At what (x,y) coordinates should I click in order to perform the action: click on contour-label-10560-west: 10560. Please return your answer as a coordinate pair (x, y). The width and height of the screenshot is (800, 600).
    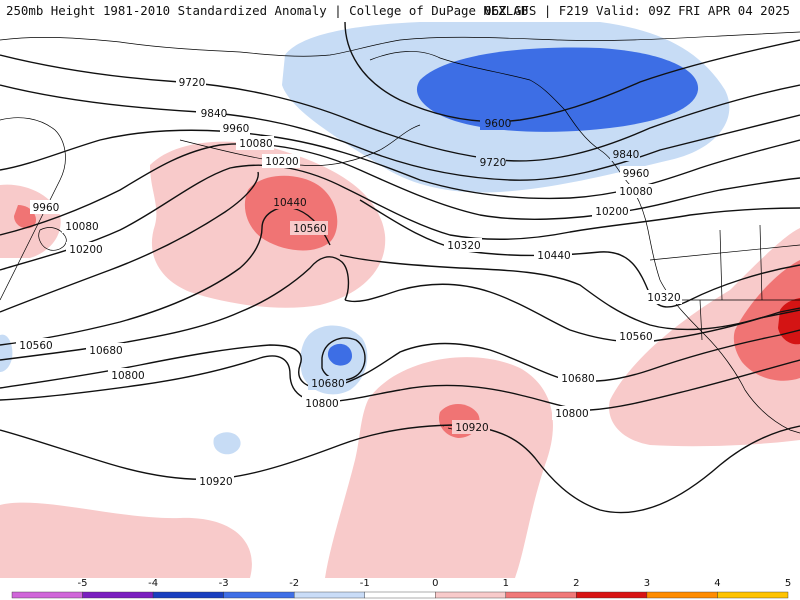
    Looking at the image, I should click on (309, 229).